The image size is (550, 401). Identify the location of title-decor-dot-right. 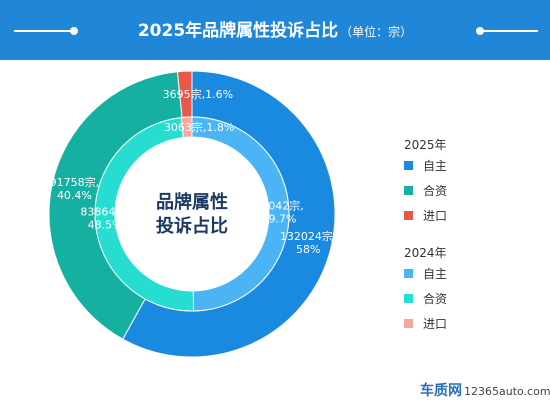
(480, 31).